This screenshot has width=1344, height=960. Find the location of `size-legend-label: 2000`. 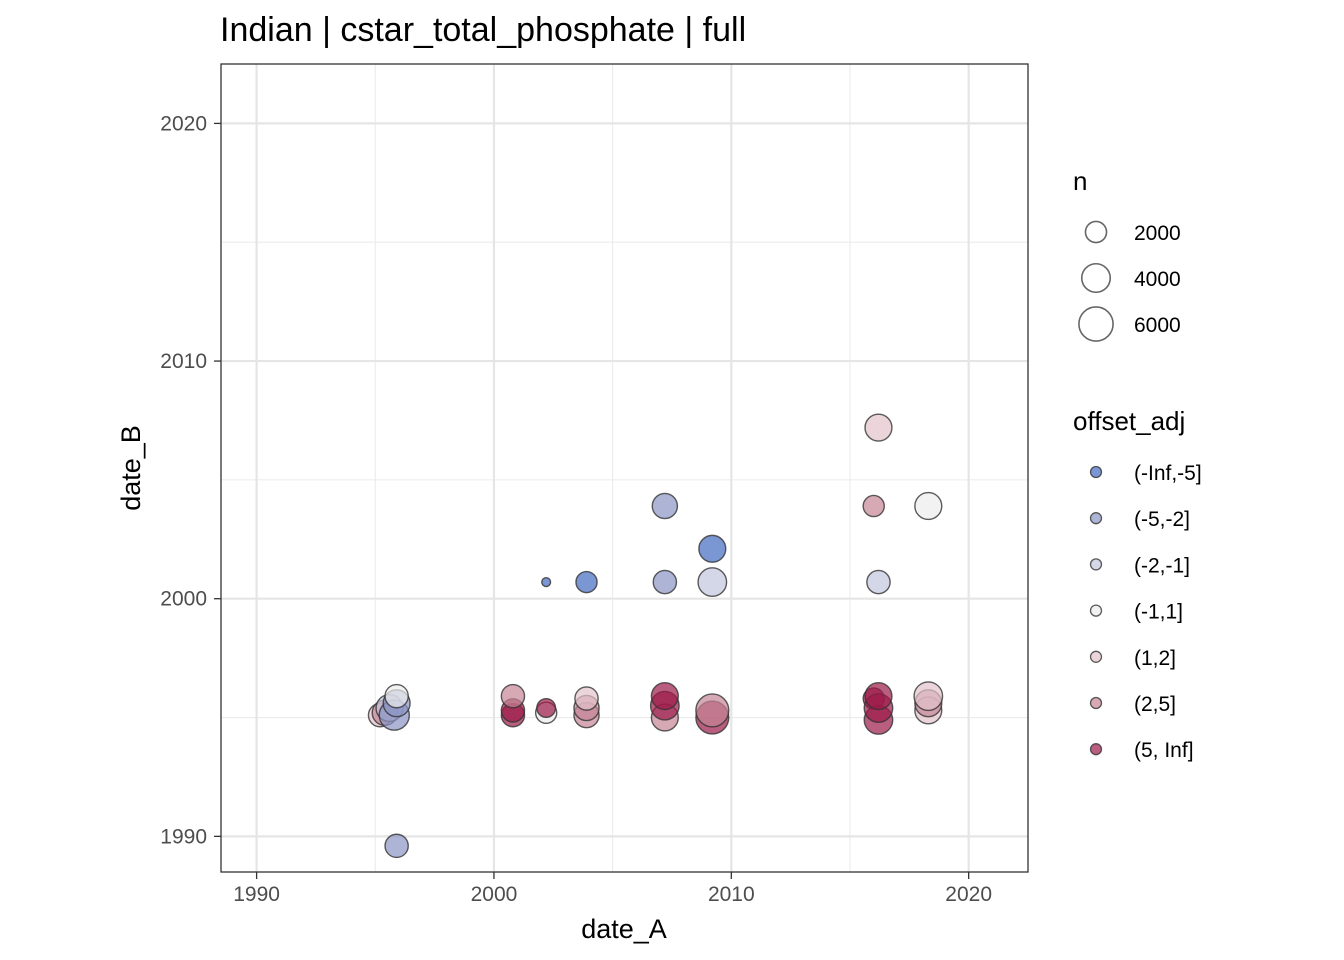

size-legend-label: 2000 is located at coordinates (1157, 233).